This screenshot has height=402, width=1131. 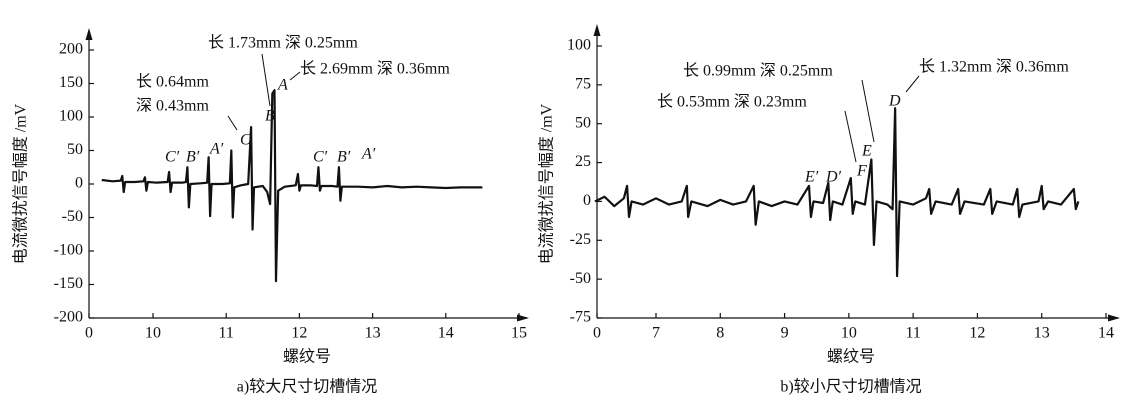 I want to click on caption: a)较大尺寸切槽情况, so click(x=307, y=387).